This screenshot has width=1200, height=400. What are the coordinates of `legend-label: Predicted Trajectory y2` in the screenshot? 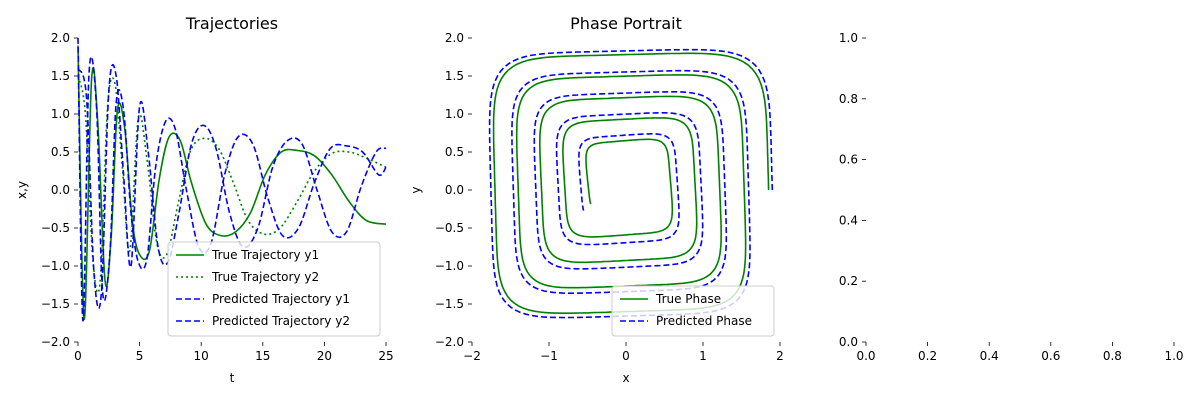 It's located at (281, 321).